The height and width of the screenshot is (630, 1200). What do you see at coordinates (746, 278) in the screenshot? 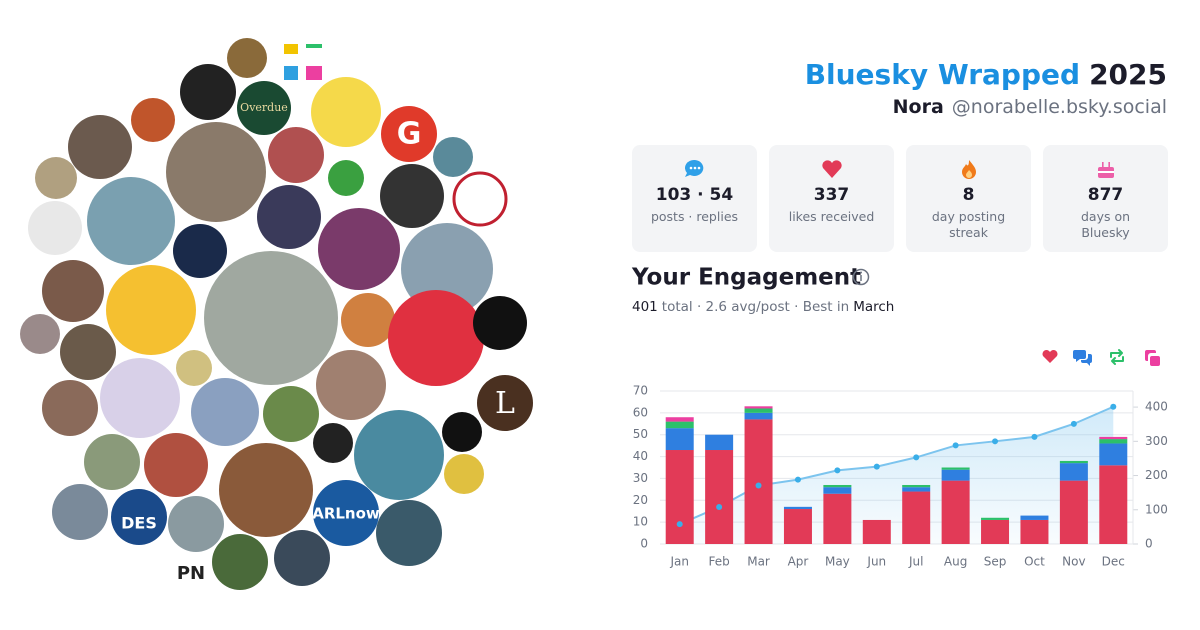
I see `section-title: Your Engagement` at bounding box center [746, 278].